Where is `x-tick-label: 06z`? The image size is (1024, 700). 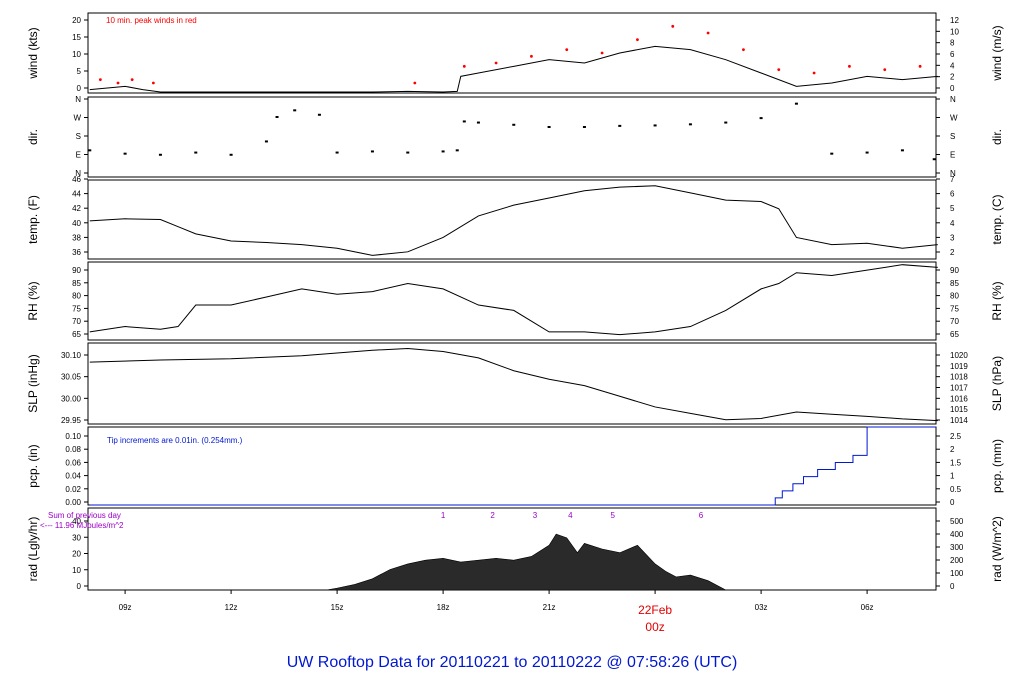
x-tick-label: 06z is located at coordinates (867, 607).